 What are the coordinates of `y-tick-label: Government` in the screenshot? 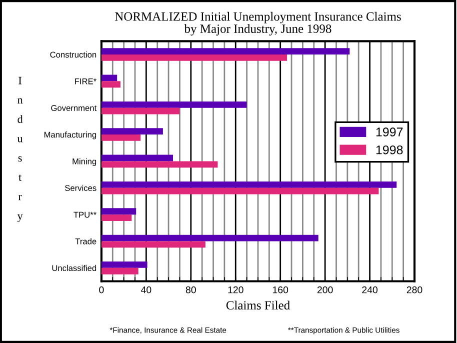 It's located at (74, 108).